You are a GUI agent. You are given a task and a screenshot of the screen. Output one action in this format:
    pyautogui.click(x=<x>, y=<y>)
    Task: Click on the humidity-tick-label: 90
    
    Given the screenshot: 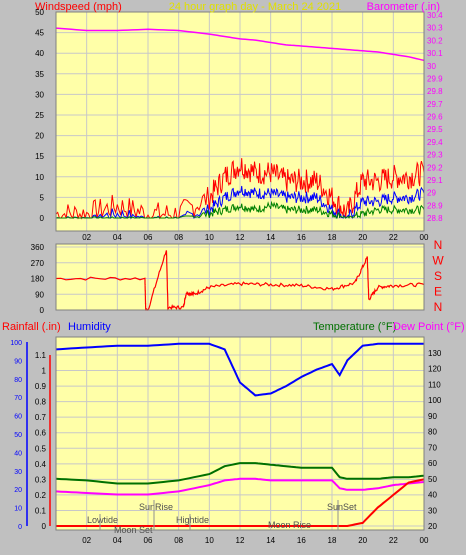 What is the action you would take?
    pyautogui.click(x=18, y=361)
    